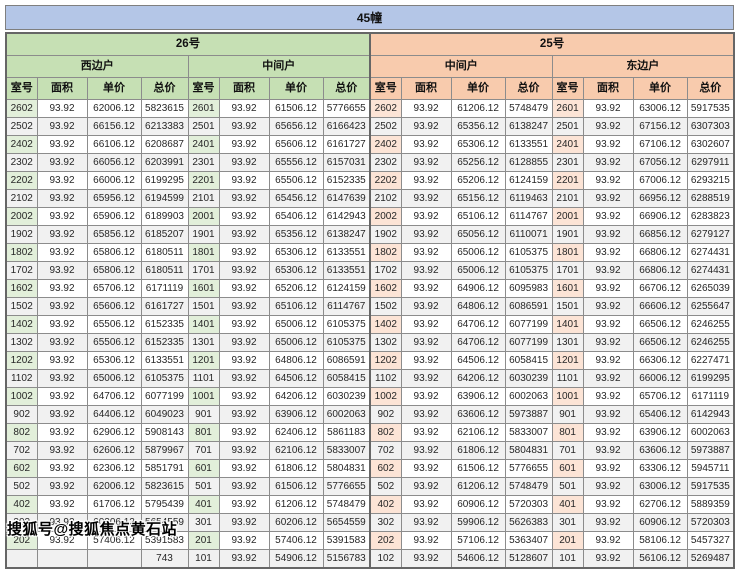 The image size is (740, 569). What do you see at coordinates (203, 486) in the screenshot?
I see `room-cell: 501` at bounding box center [203, 486].